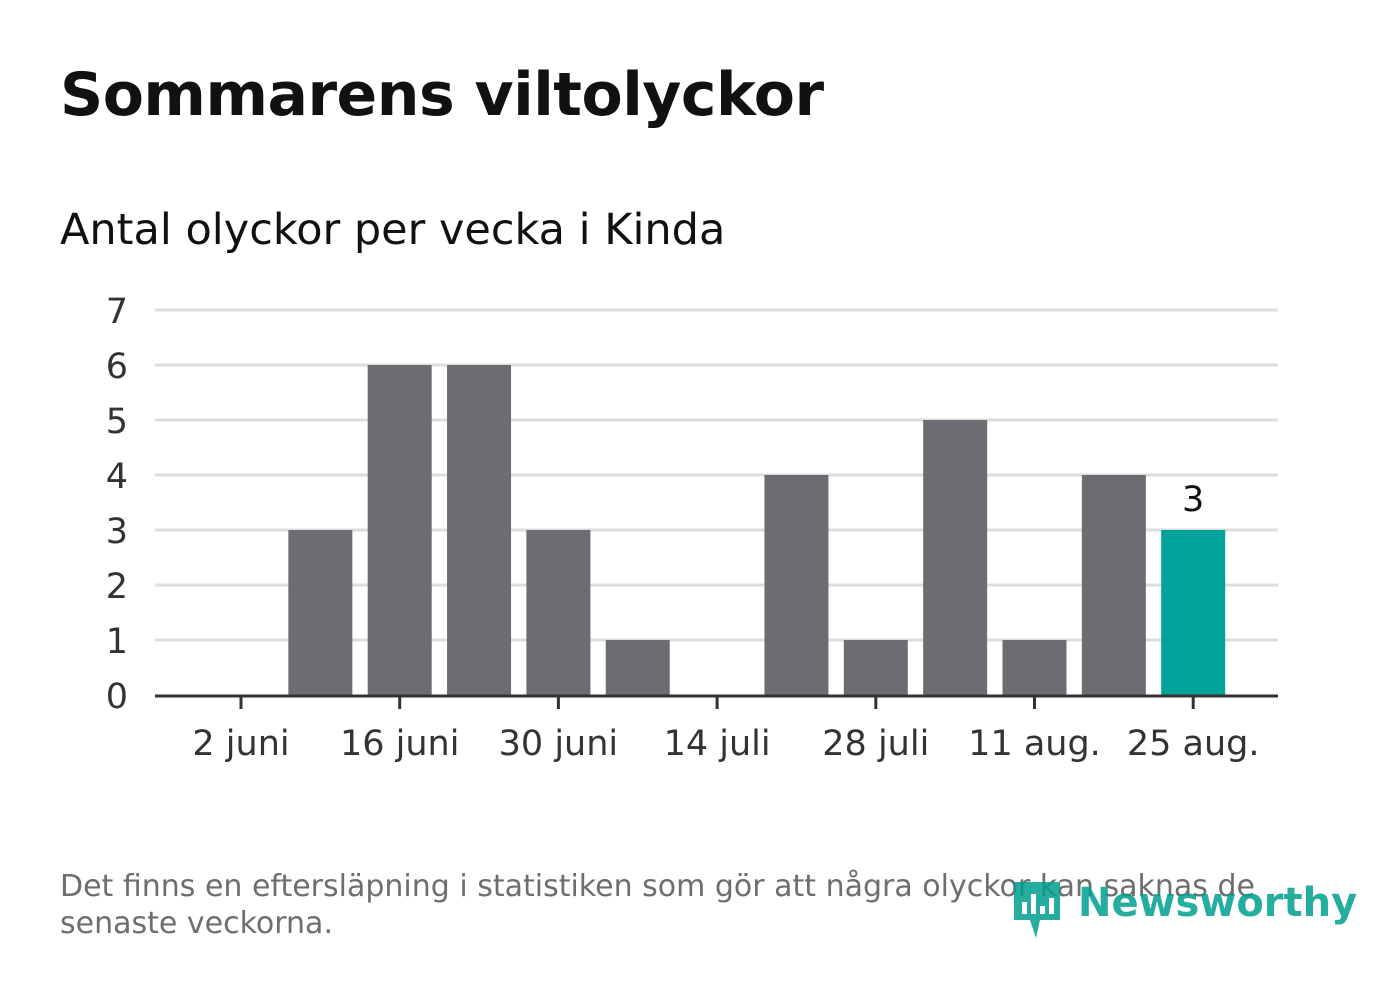 This screenshot has width=1382, height=999. What do you see at coordinates (558, 744) in the screenshot?
I see `x-tick-label: 30 juni` at bounding box center [558, 744].